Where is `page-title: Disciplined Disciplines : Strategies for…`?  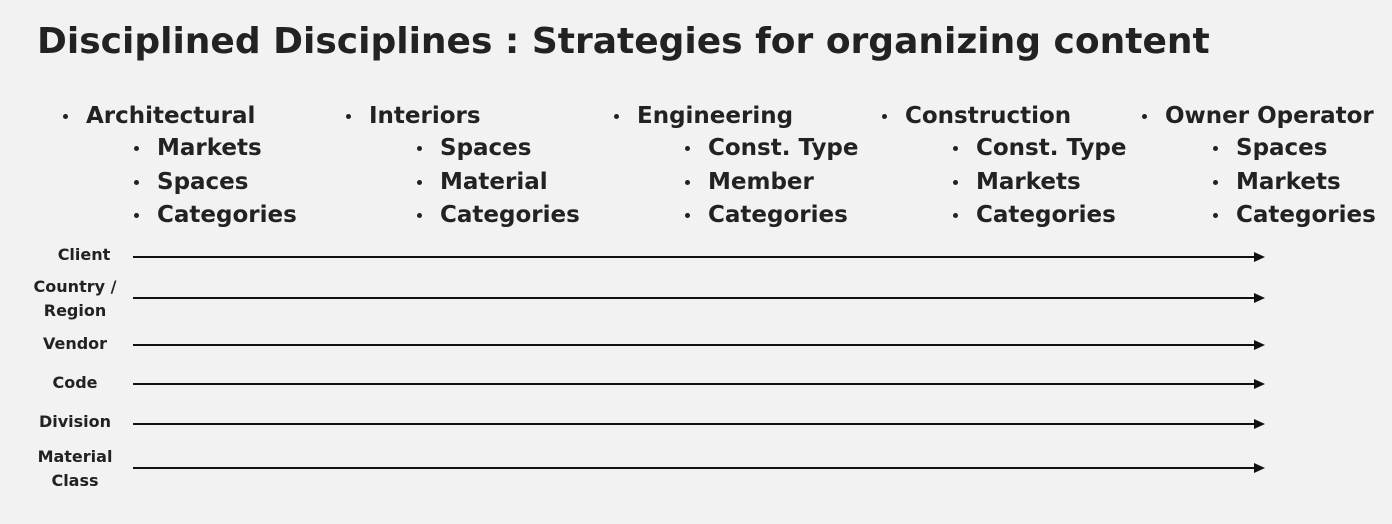 page-title: Disciplined Disciplines : Strategies for… is located at coordinates (623, 41).